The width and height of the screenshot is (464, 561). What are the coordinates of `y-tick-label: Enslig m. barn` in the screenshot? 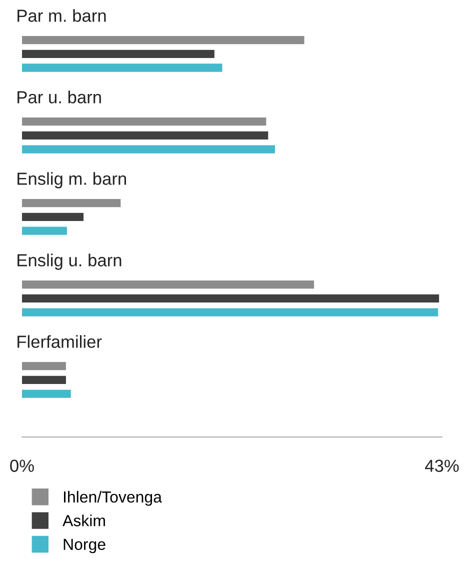 It's located at (72, 180).